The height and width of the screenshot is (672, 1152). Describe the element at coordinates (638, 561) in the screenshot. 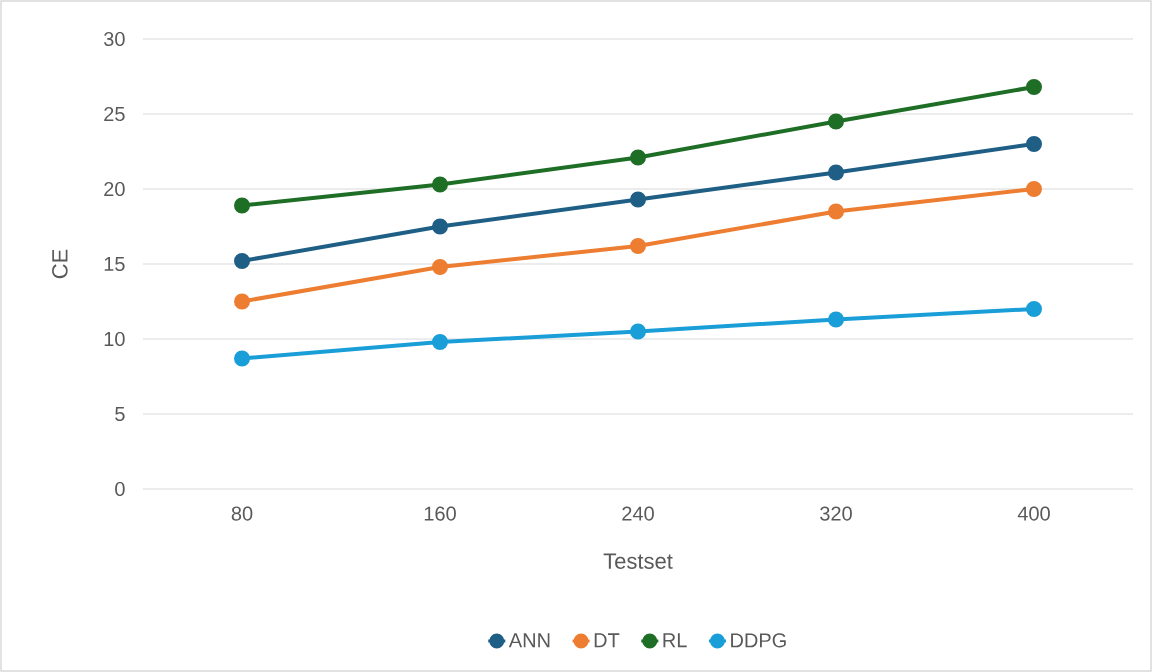

I see `x-axis-title: Testset` at that location.